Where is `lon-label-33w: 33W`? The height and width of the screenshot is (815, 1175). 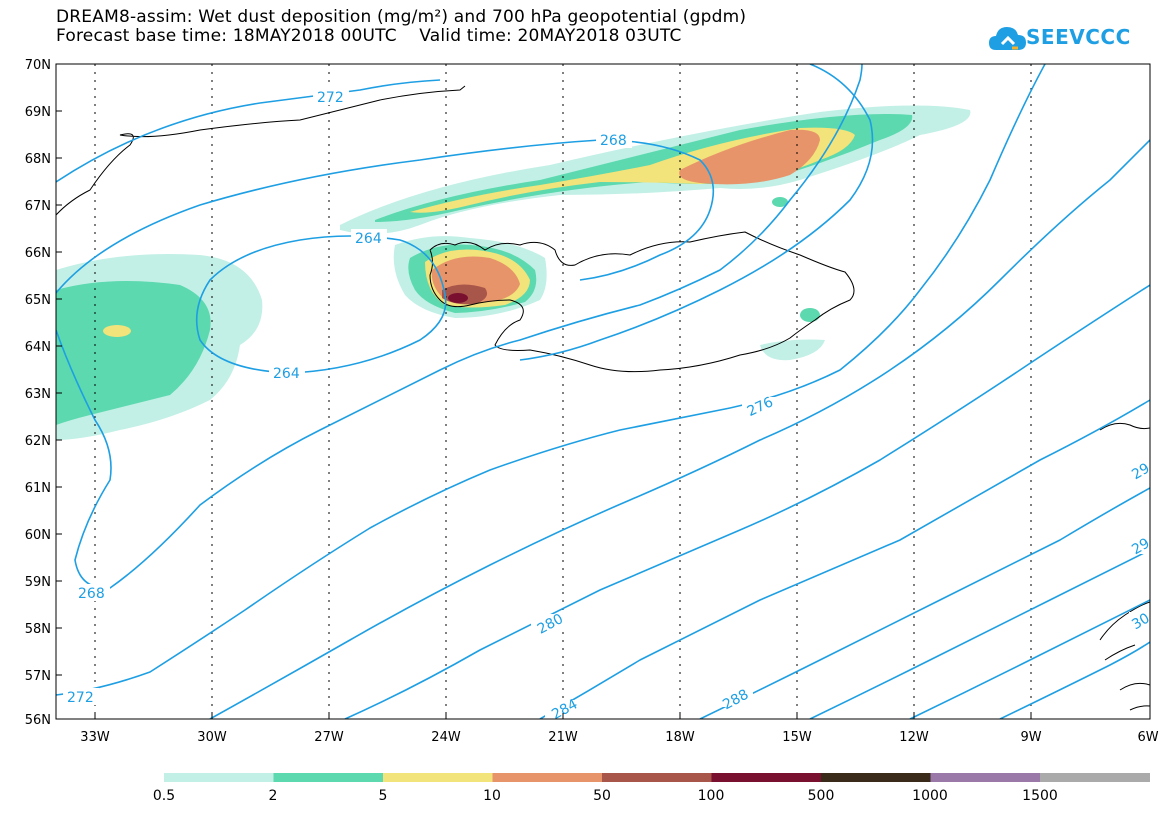
lon-label-33w: 33W is located at coordinates (95, 737).